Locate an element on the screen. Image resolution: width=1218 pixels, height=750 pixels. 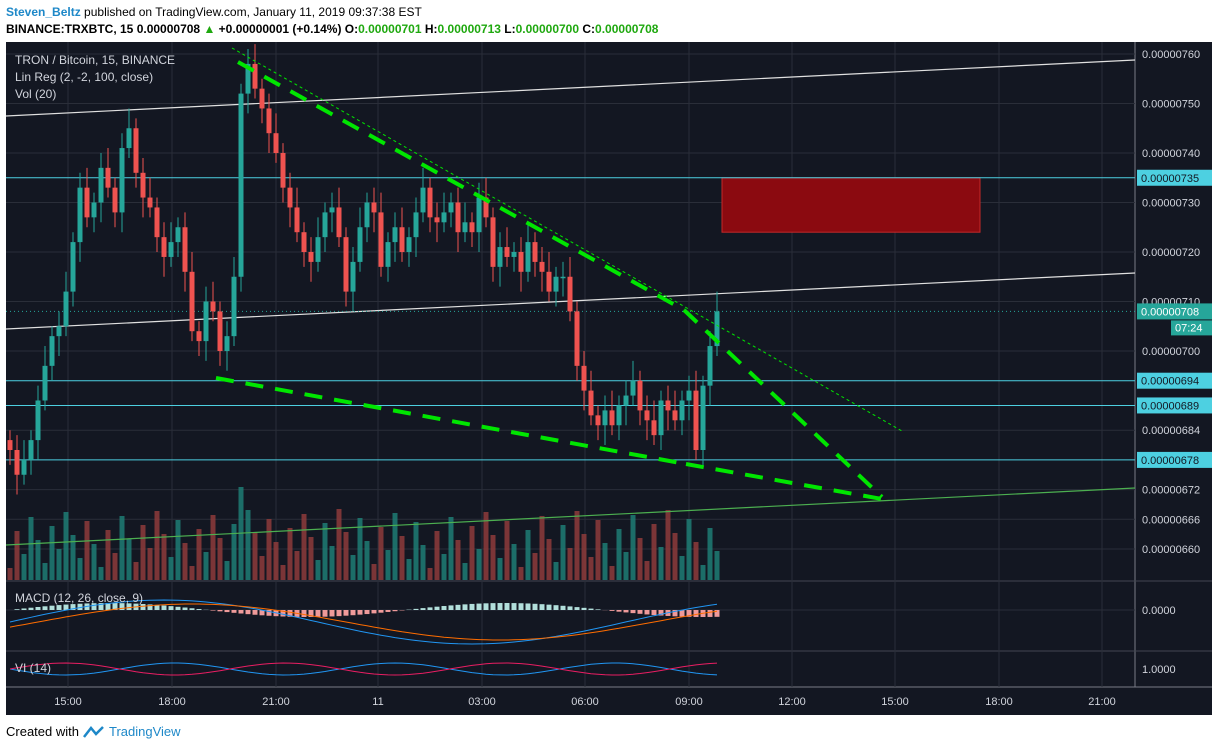
x-tick-label: 21:00 is located at coordinates (276, 702).